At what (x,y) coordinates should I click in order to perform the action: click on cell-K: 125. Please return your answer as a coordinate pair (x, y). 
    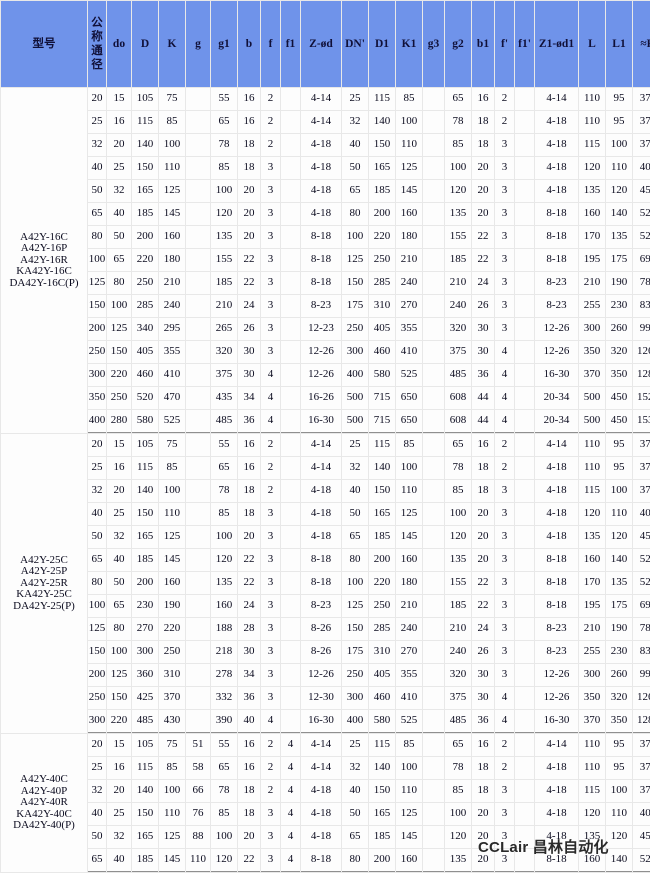
    Looking at the image, I should click on (172, 837).